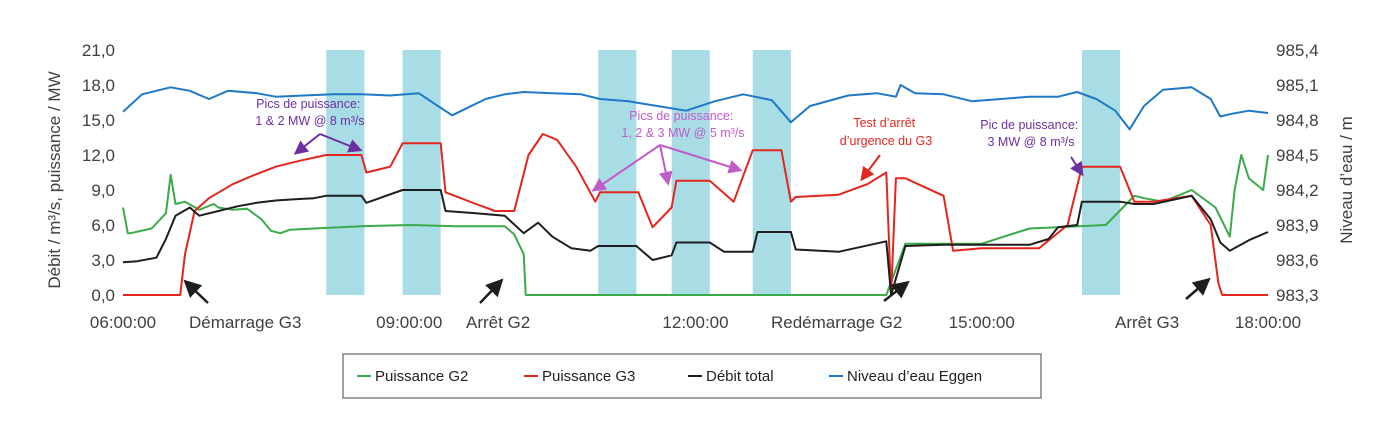 Image resolution: width=1400 pixels, height=446 pixels. What do you see at coordinates (196, 291) in the screenshot?
I see `arrow-demarrage-g3` at bounding box center [196, 291].